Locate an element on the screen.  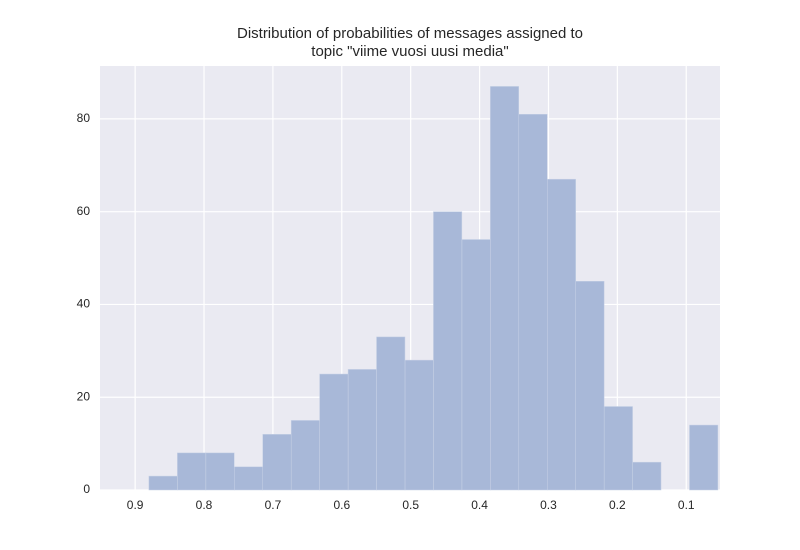
x-tick-label: 0.9 is located at coordinates (135, 505).